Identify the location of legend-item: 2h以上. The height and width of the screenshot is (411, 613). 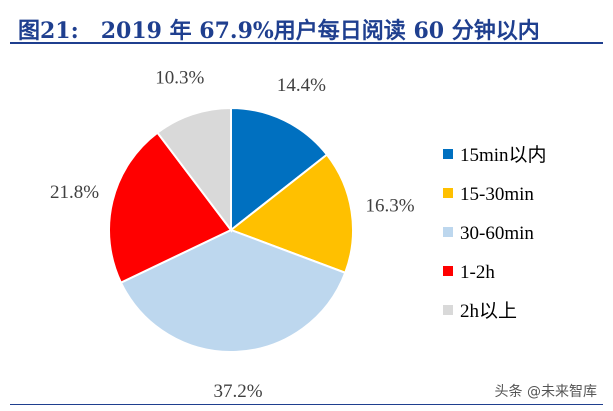
(480, 311).